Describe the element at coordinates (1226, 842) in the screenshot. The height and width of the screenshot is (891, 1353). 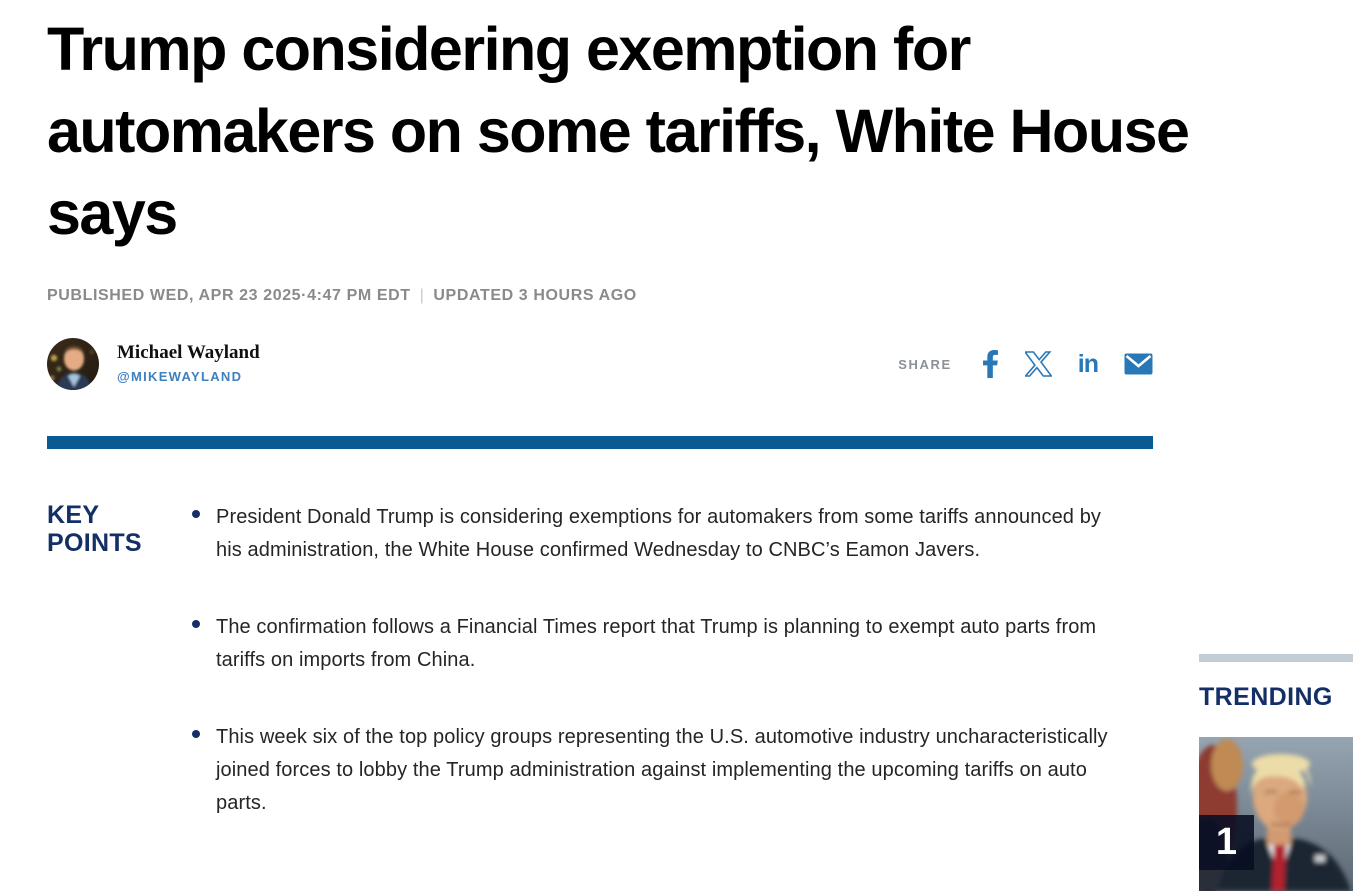
I see `trending-rank-badge: 1` at that location.